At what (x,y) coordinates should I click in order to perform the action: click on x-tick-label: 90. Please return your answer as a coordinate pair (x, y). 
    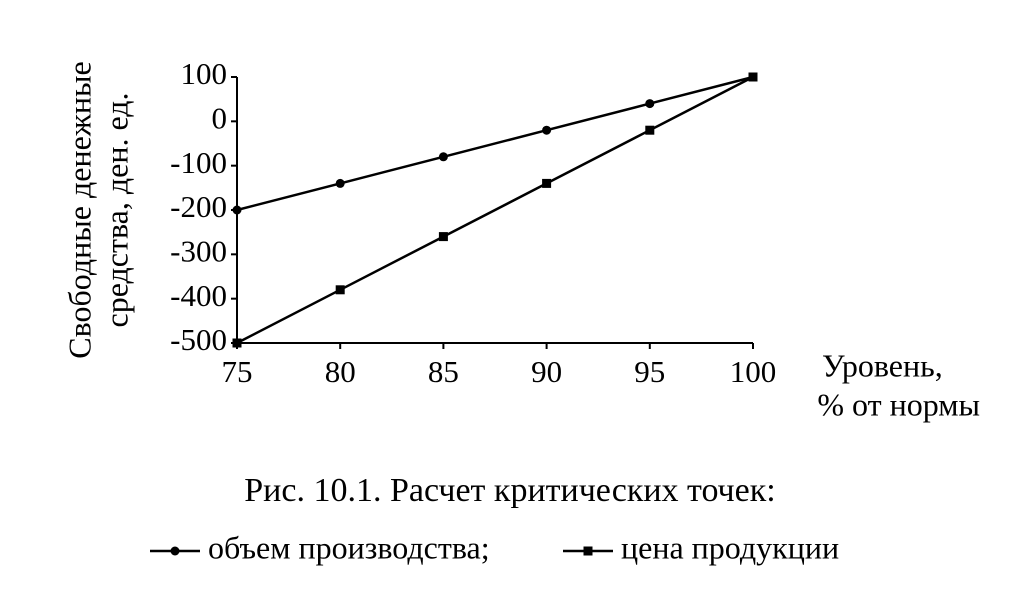
    Looking at the image, I should click on (546, 371).